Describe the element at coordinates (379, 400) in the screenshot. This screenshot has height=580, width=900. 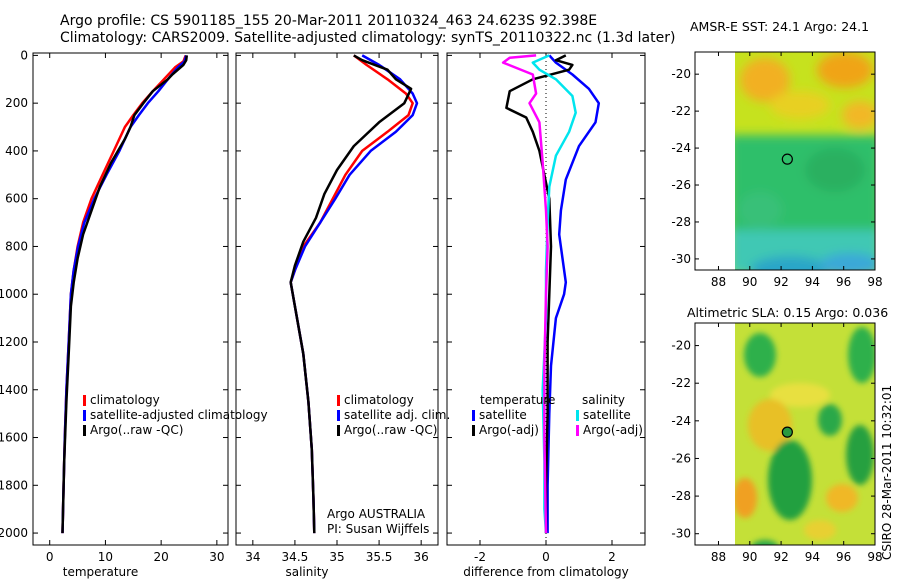
I see `legend-sal-climatology-label: climatology` at that location.